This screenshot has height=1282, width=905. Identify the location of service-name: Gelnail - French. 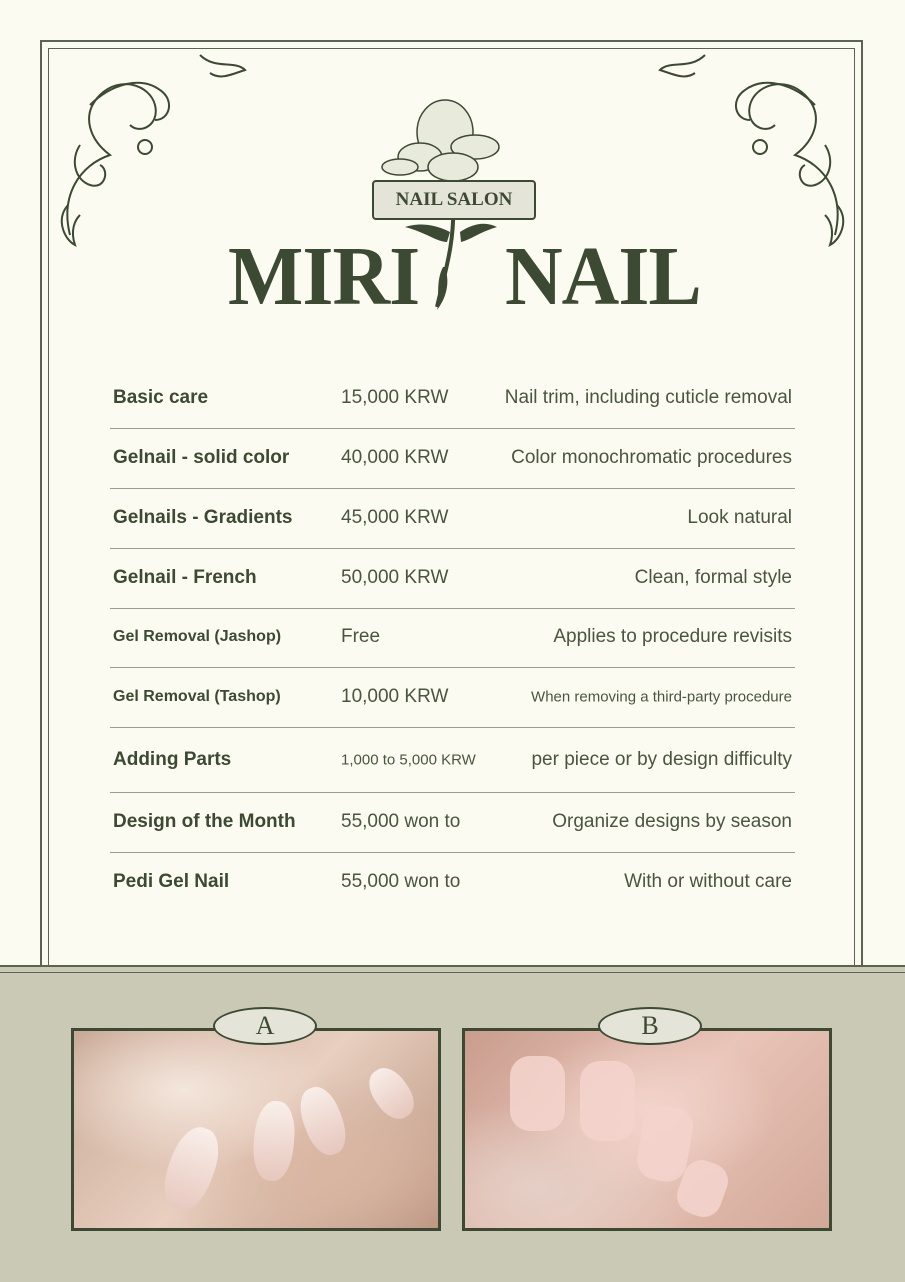
(185, 577).